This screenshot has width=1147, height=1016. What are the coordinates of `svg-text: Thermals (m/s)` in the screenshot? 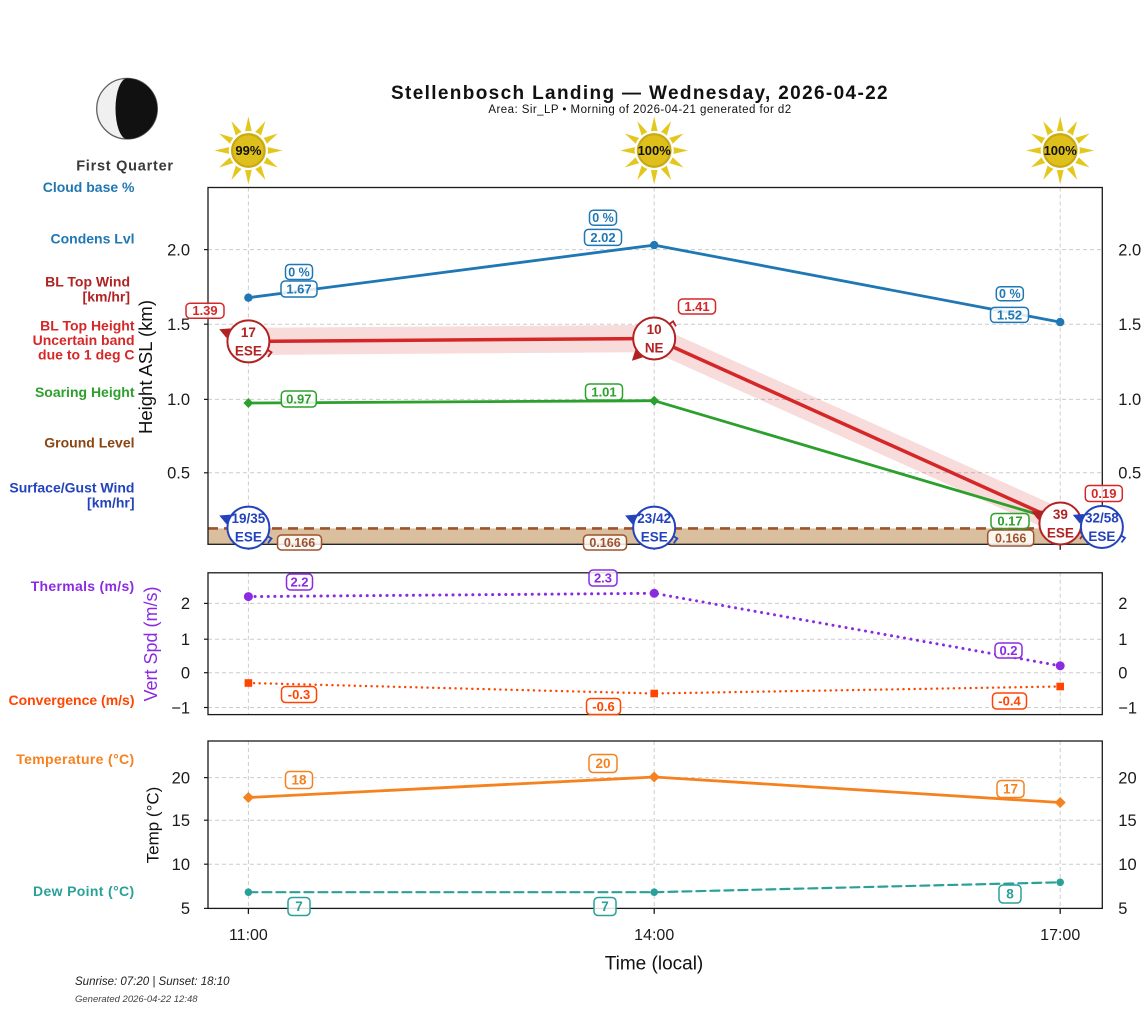 It's located at (83, 586).